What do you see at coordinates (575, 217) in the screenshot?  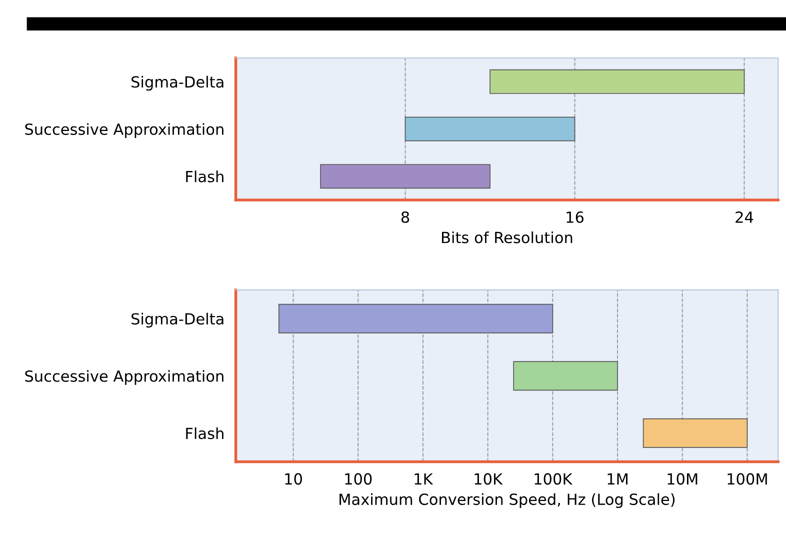 I see `x-tick-label: 16` at bounding box center [575, 217].